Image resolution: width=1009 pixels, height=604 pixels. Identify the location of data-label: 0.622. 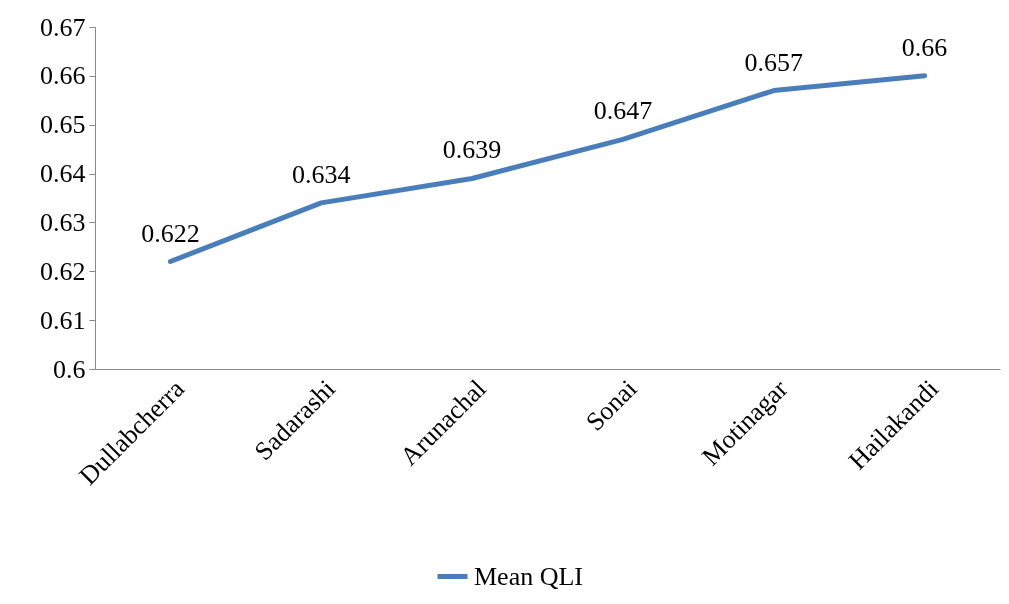
(170, 233).